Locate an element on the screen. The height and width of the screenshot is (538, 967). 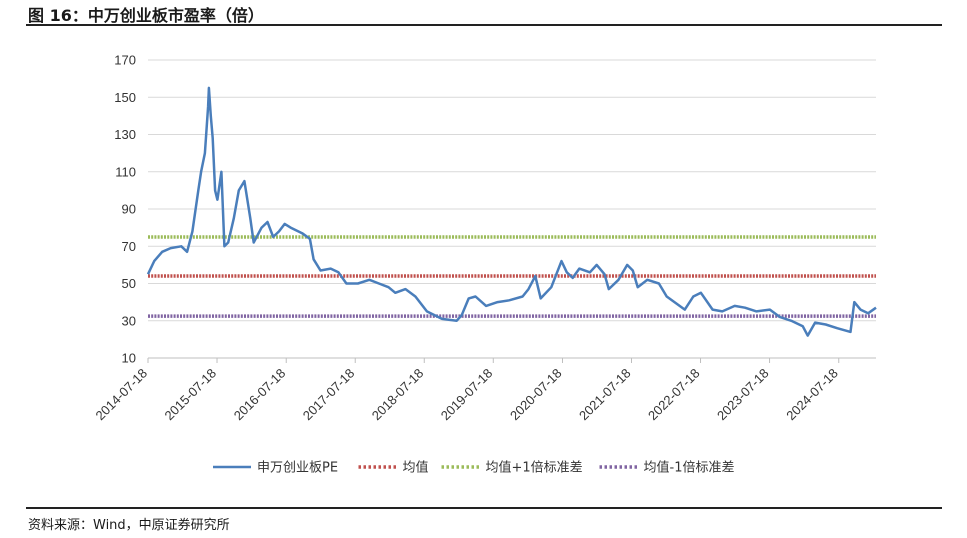
y-tick-labels: 10 30 50 70 90 110 130 150 170 is located at coordinates (125, 209).